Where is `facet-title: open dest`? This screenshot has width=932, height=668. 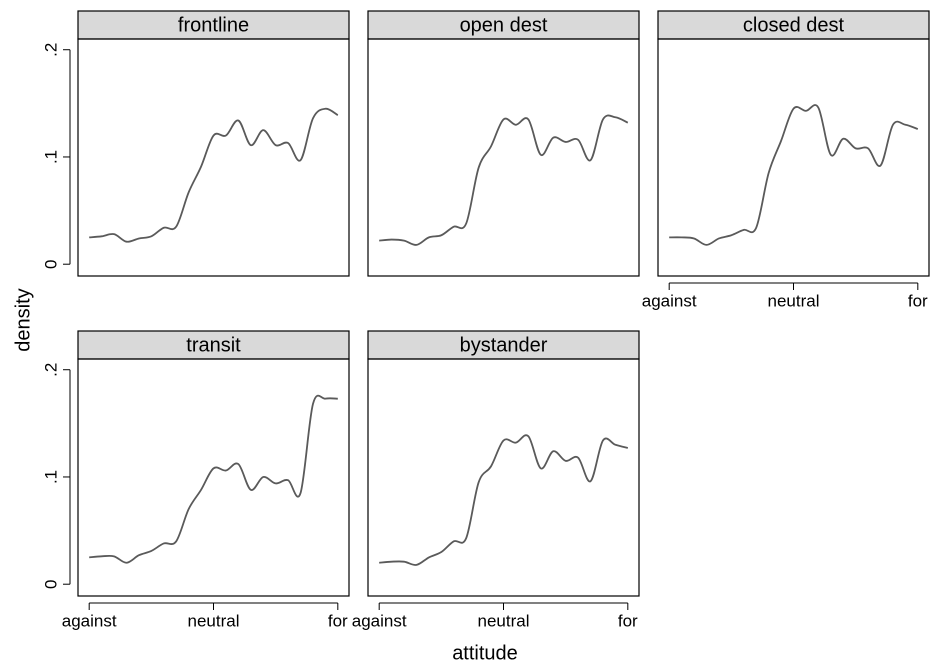 facet-title: open dest is located at coordinates (504, 25).